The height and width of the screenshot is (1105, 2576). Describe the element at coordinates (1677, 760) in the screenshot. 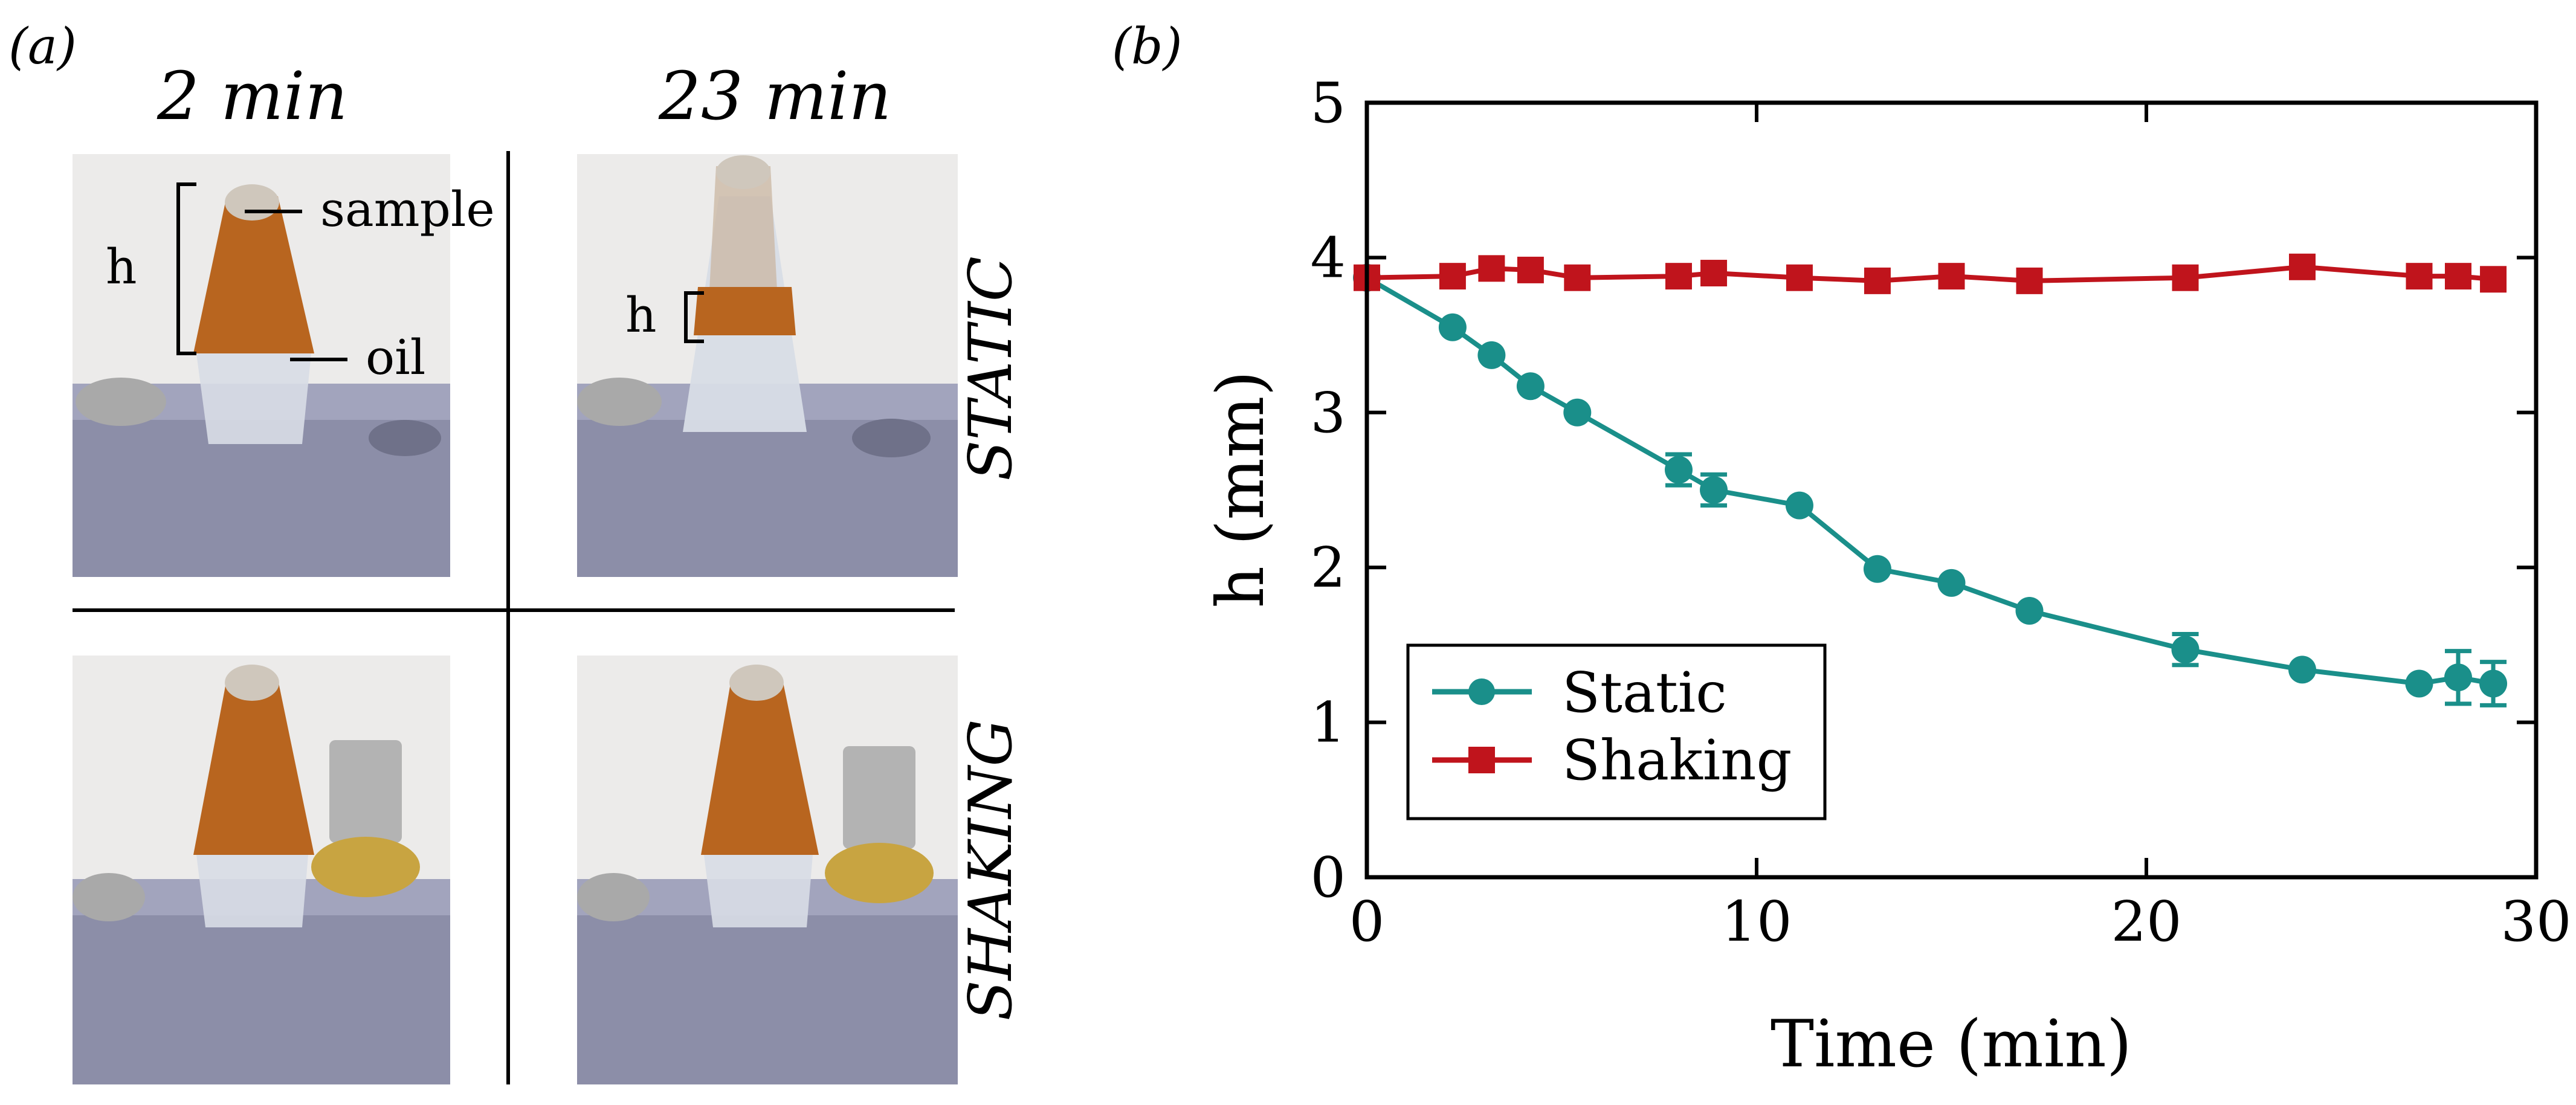

I see `legend-shaking-label: Shaking` at that location.